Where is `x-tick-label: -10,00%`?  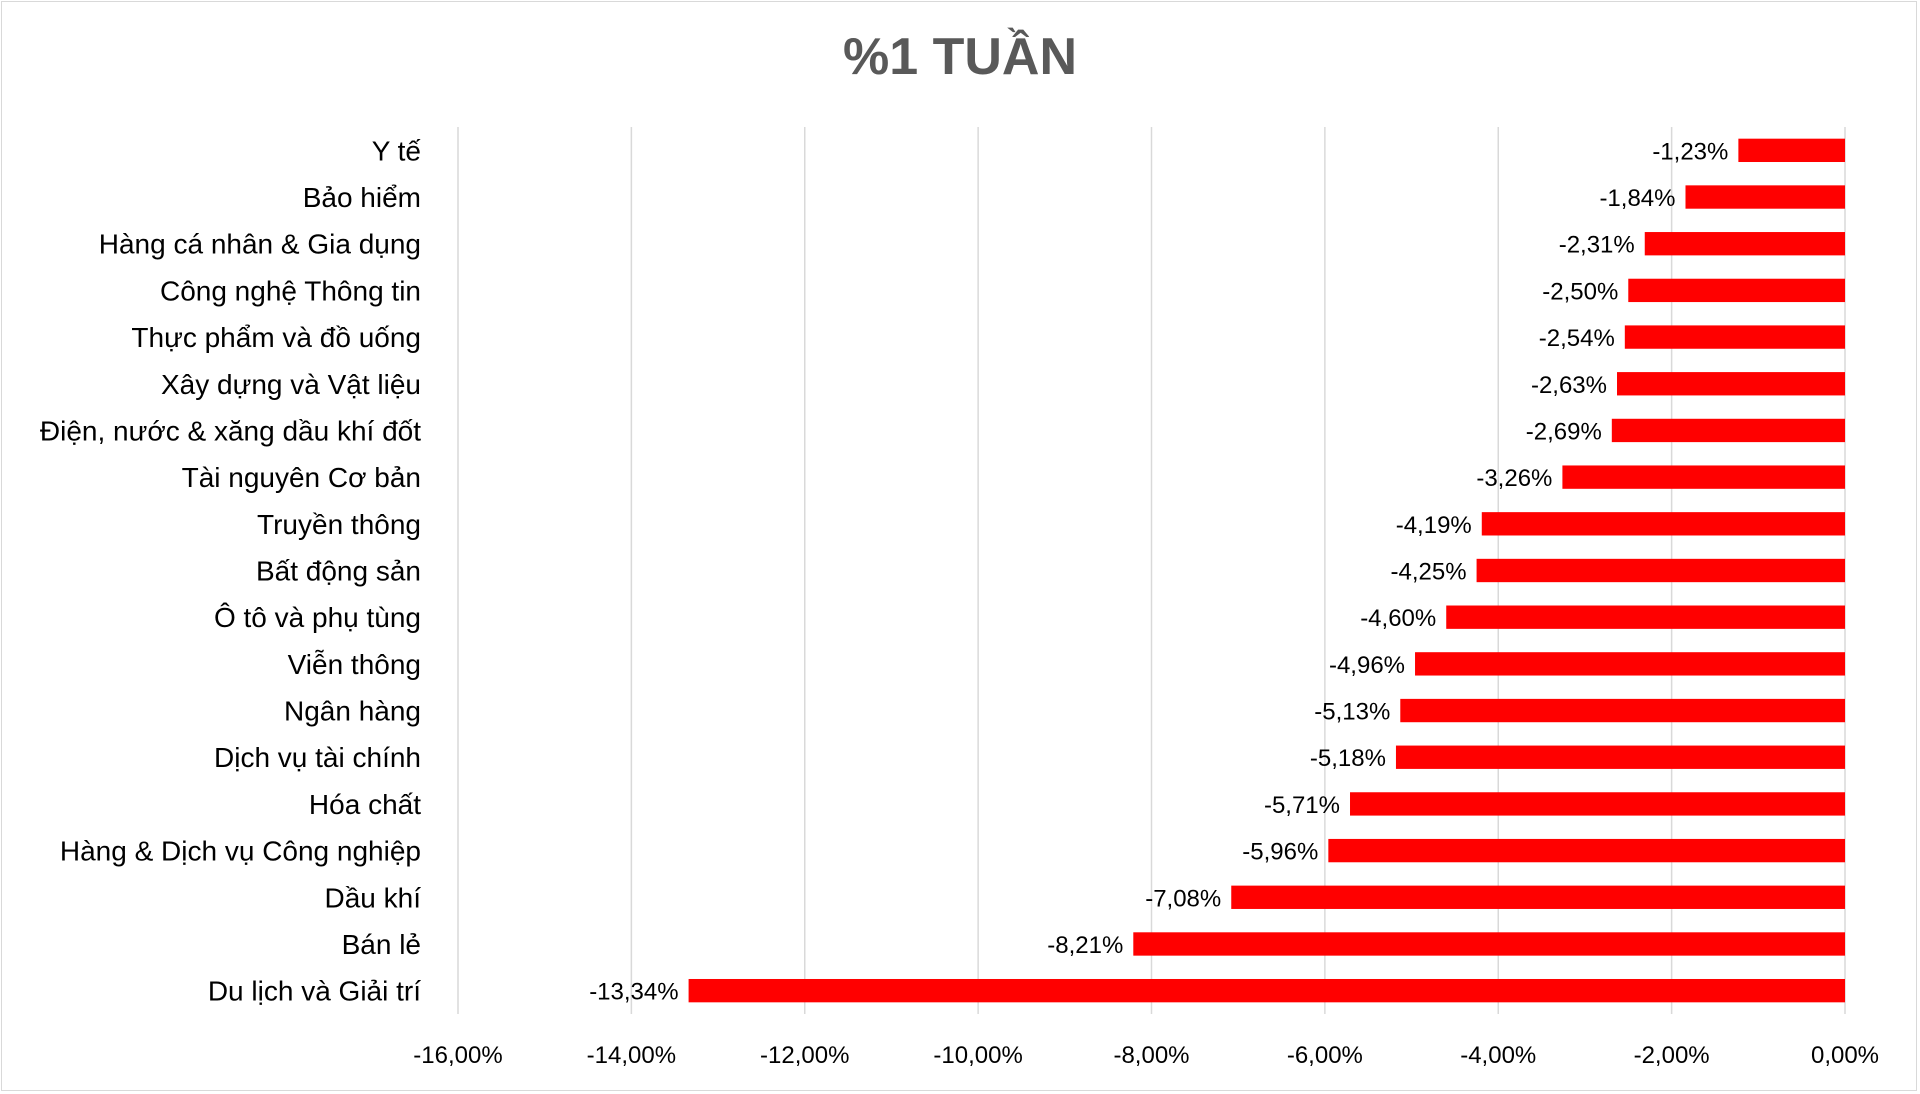 x-tick-label: -10,00% is located at coordinates (977, 1055).